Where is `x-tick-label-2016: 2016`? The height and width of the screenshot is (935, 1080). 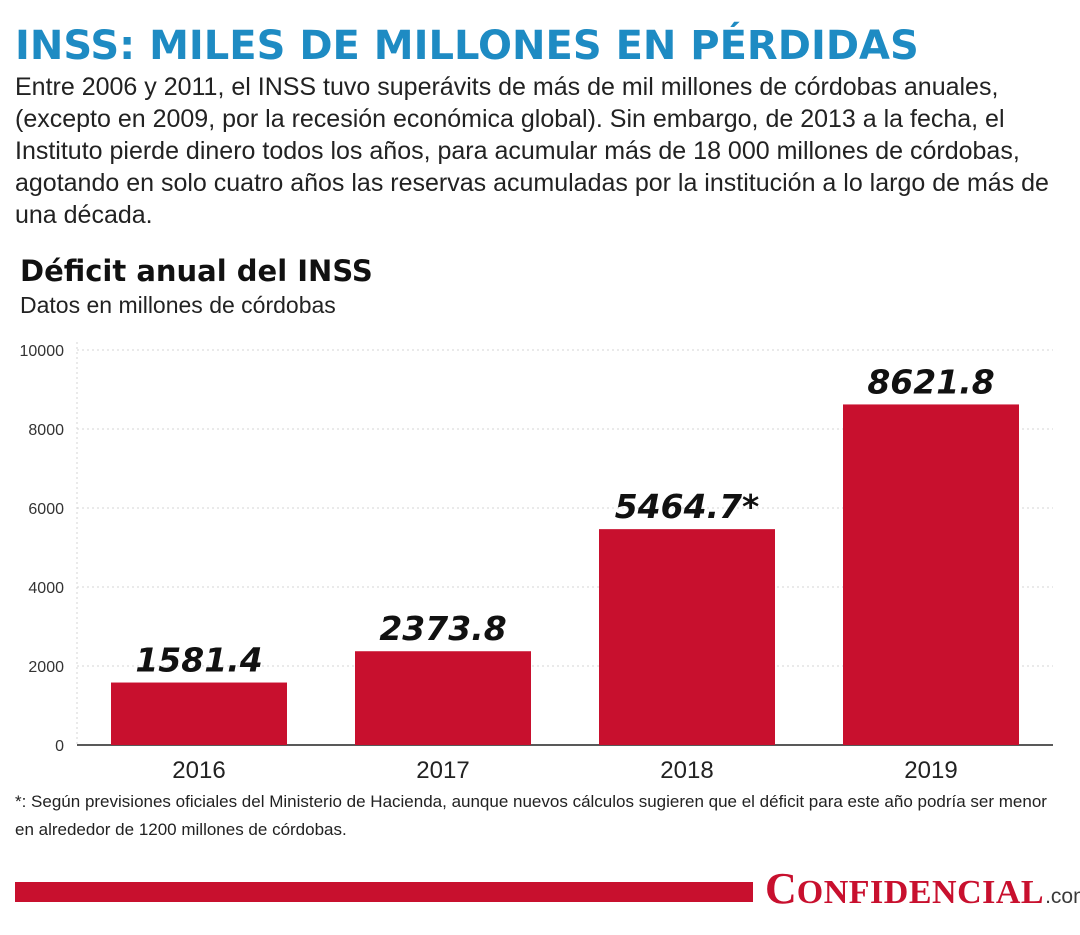 x-tick-label-2016: 2016 is located at coordinates (198, 770).